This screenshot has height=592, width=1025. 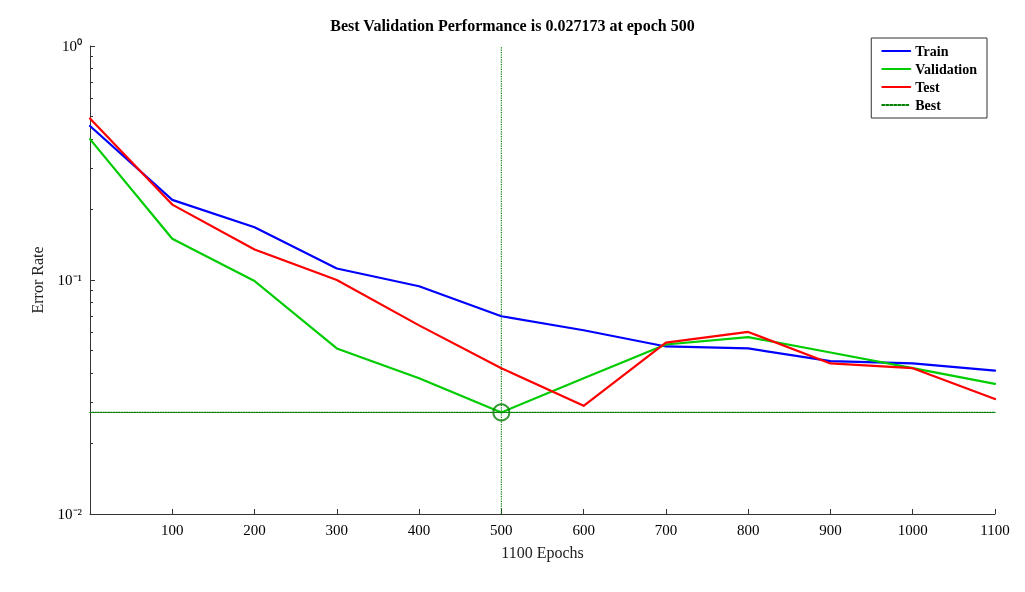 What do you see at coordinates (928, 105) in the screenshot?
I see `legend-label: Best` at bounding box center [928, 105].